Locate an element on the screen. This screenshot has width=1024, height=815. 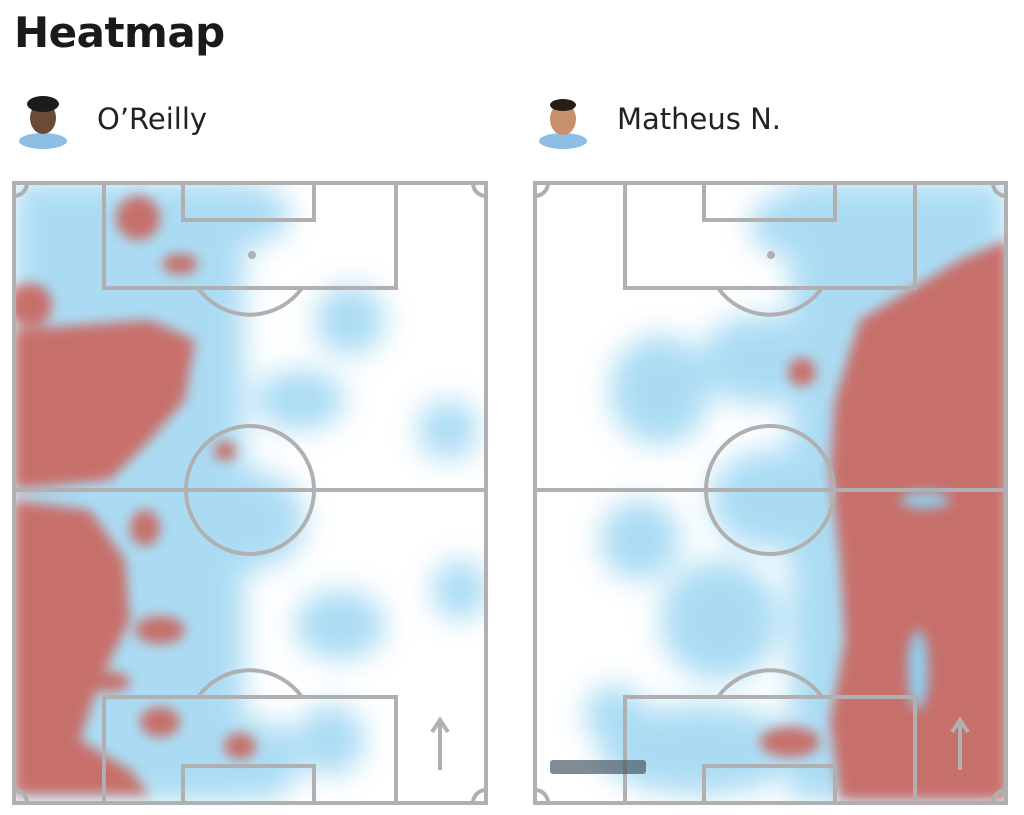
section-title: Heatmap is located at coordinates (119, 32).